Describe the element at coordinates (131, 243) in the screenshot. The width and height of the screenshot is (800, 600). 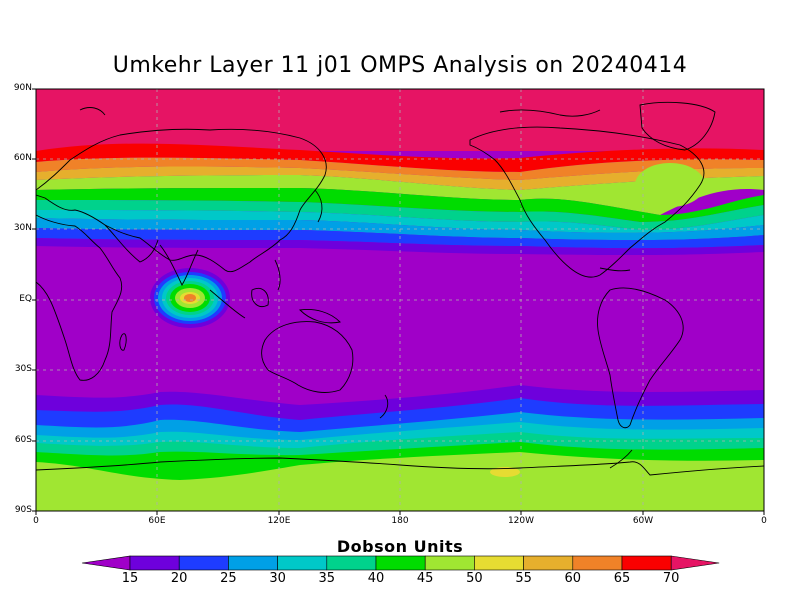
I see `arabia-coast` at that location.